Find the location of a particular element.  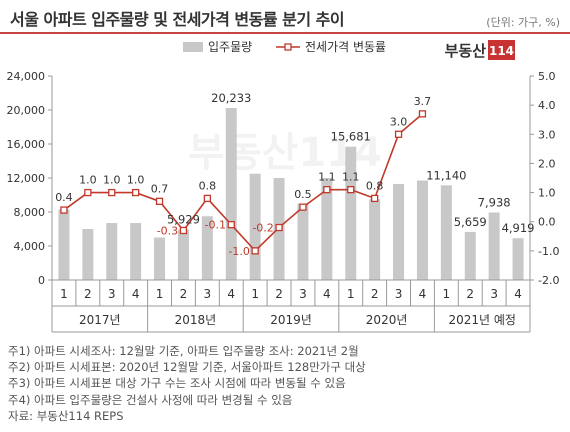

brand-name: 부동산 is located at coordinates (466, 51).